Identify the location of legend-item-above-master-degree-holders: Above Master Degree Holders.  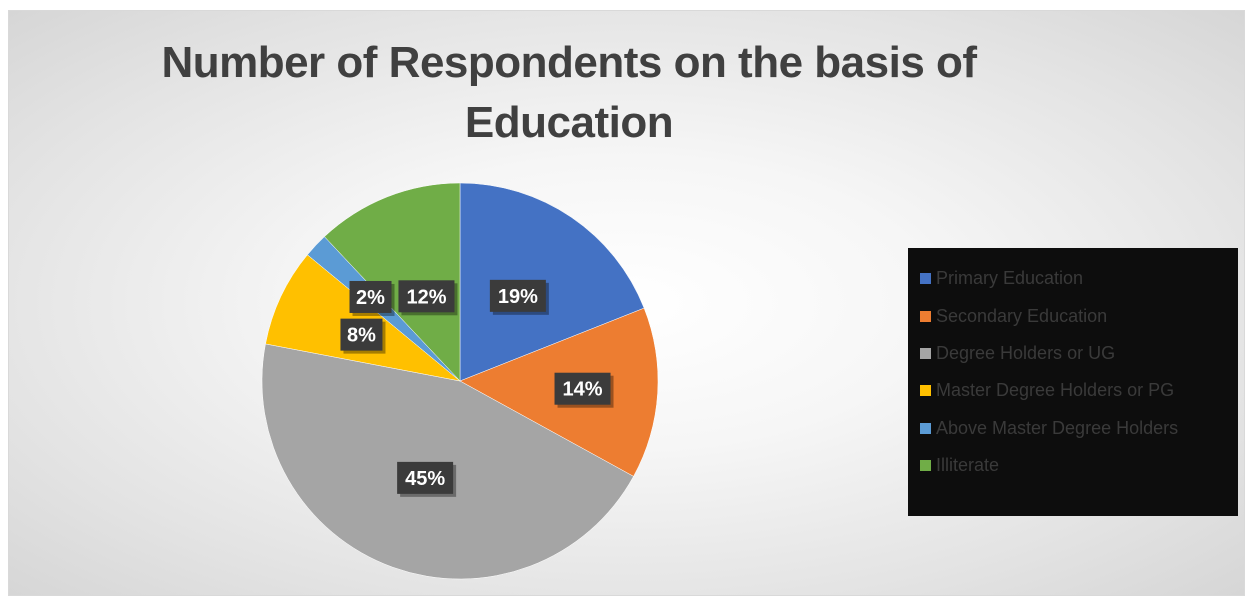
(1079, 428).